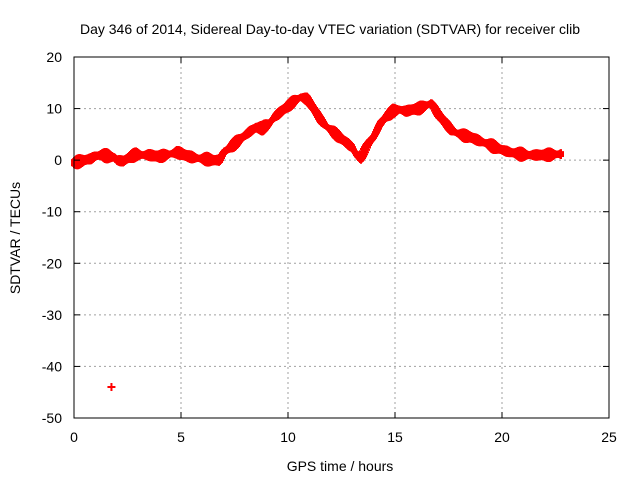  What do you see at coordinates (340, 466) in the screenshot?
I see `x-axis-label: GPS time / hours` at bounding box center [340, 466].